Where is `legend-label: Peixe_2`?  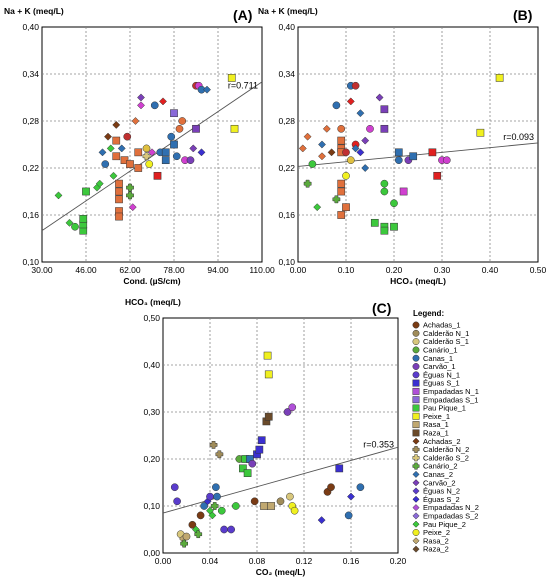 legend-label: Peixe_2 is located at coordinates (436, 532).